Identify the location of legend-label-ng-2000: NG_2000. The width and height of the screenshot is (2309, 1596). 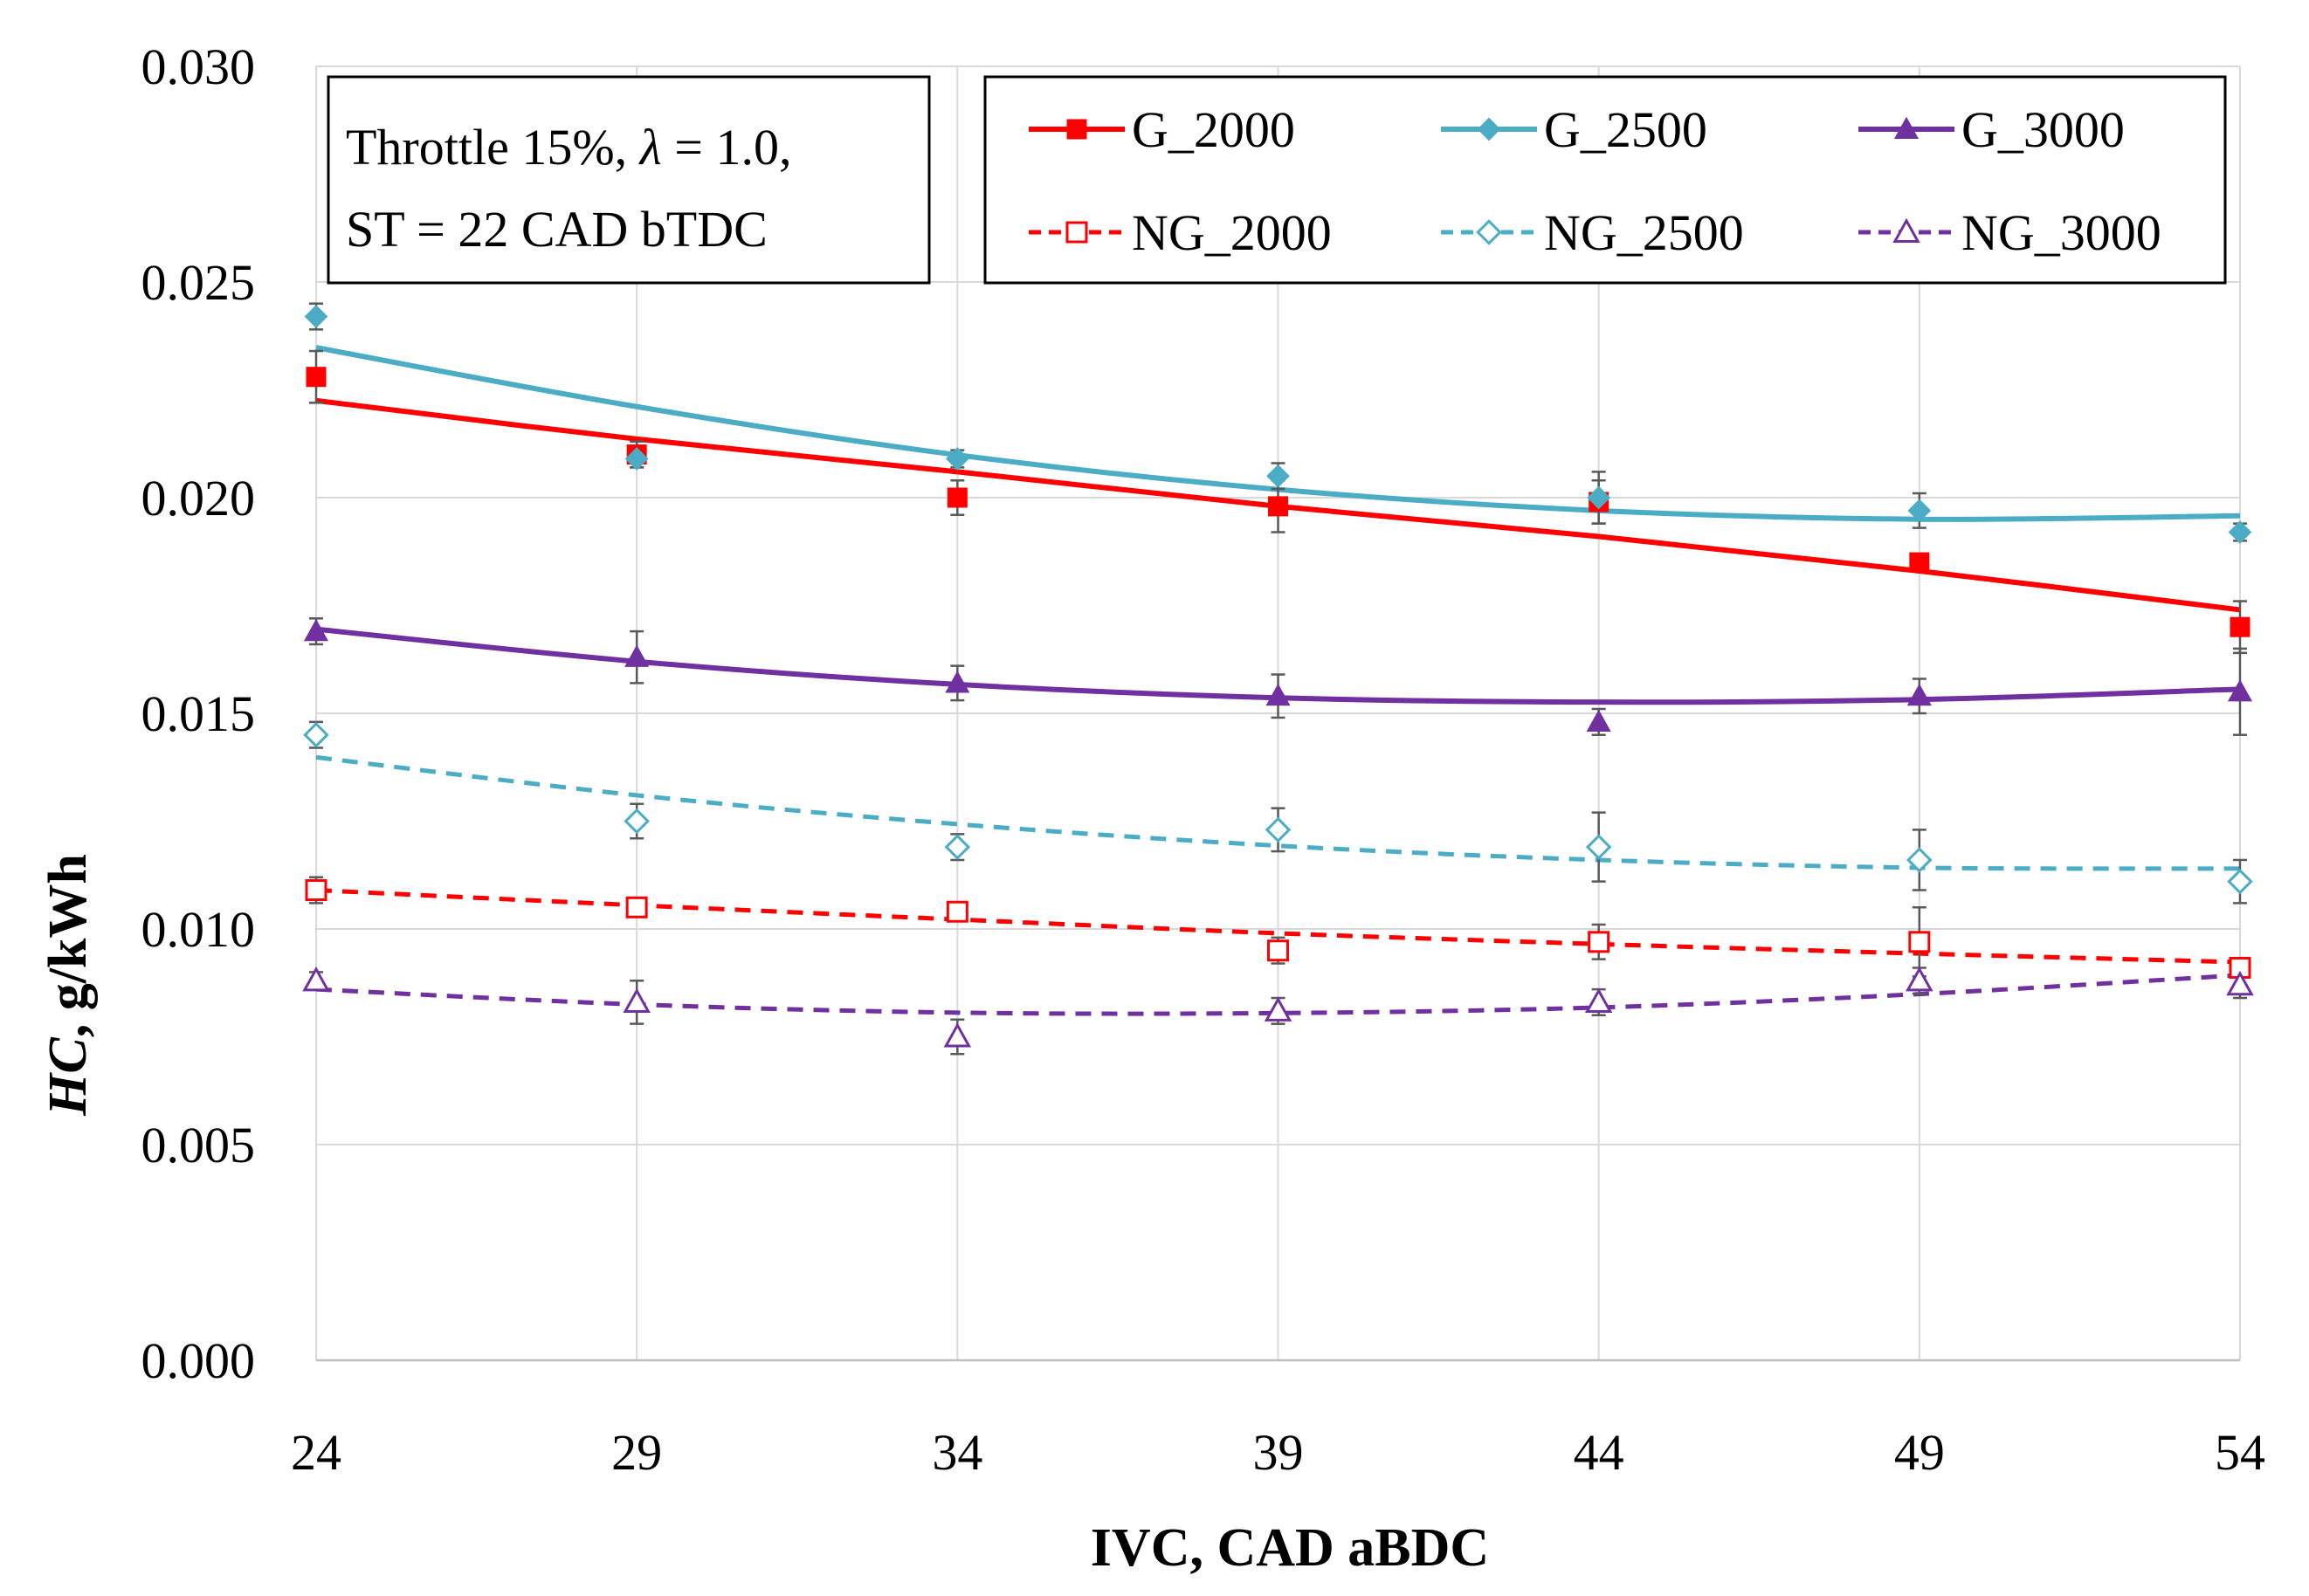
(1232, 232).